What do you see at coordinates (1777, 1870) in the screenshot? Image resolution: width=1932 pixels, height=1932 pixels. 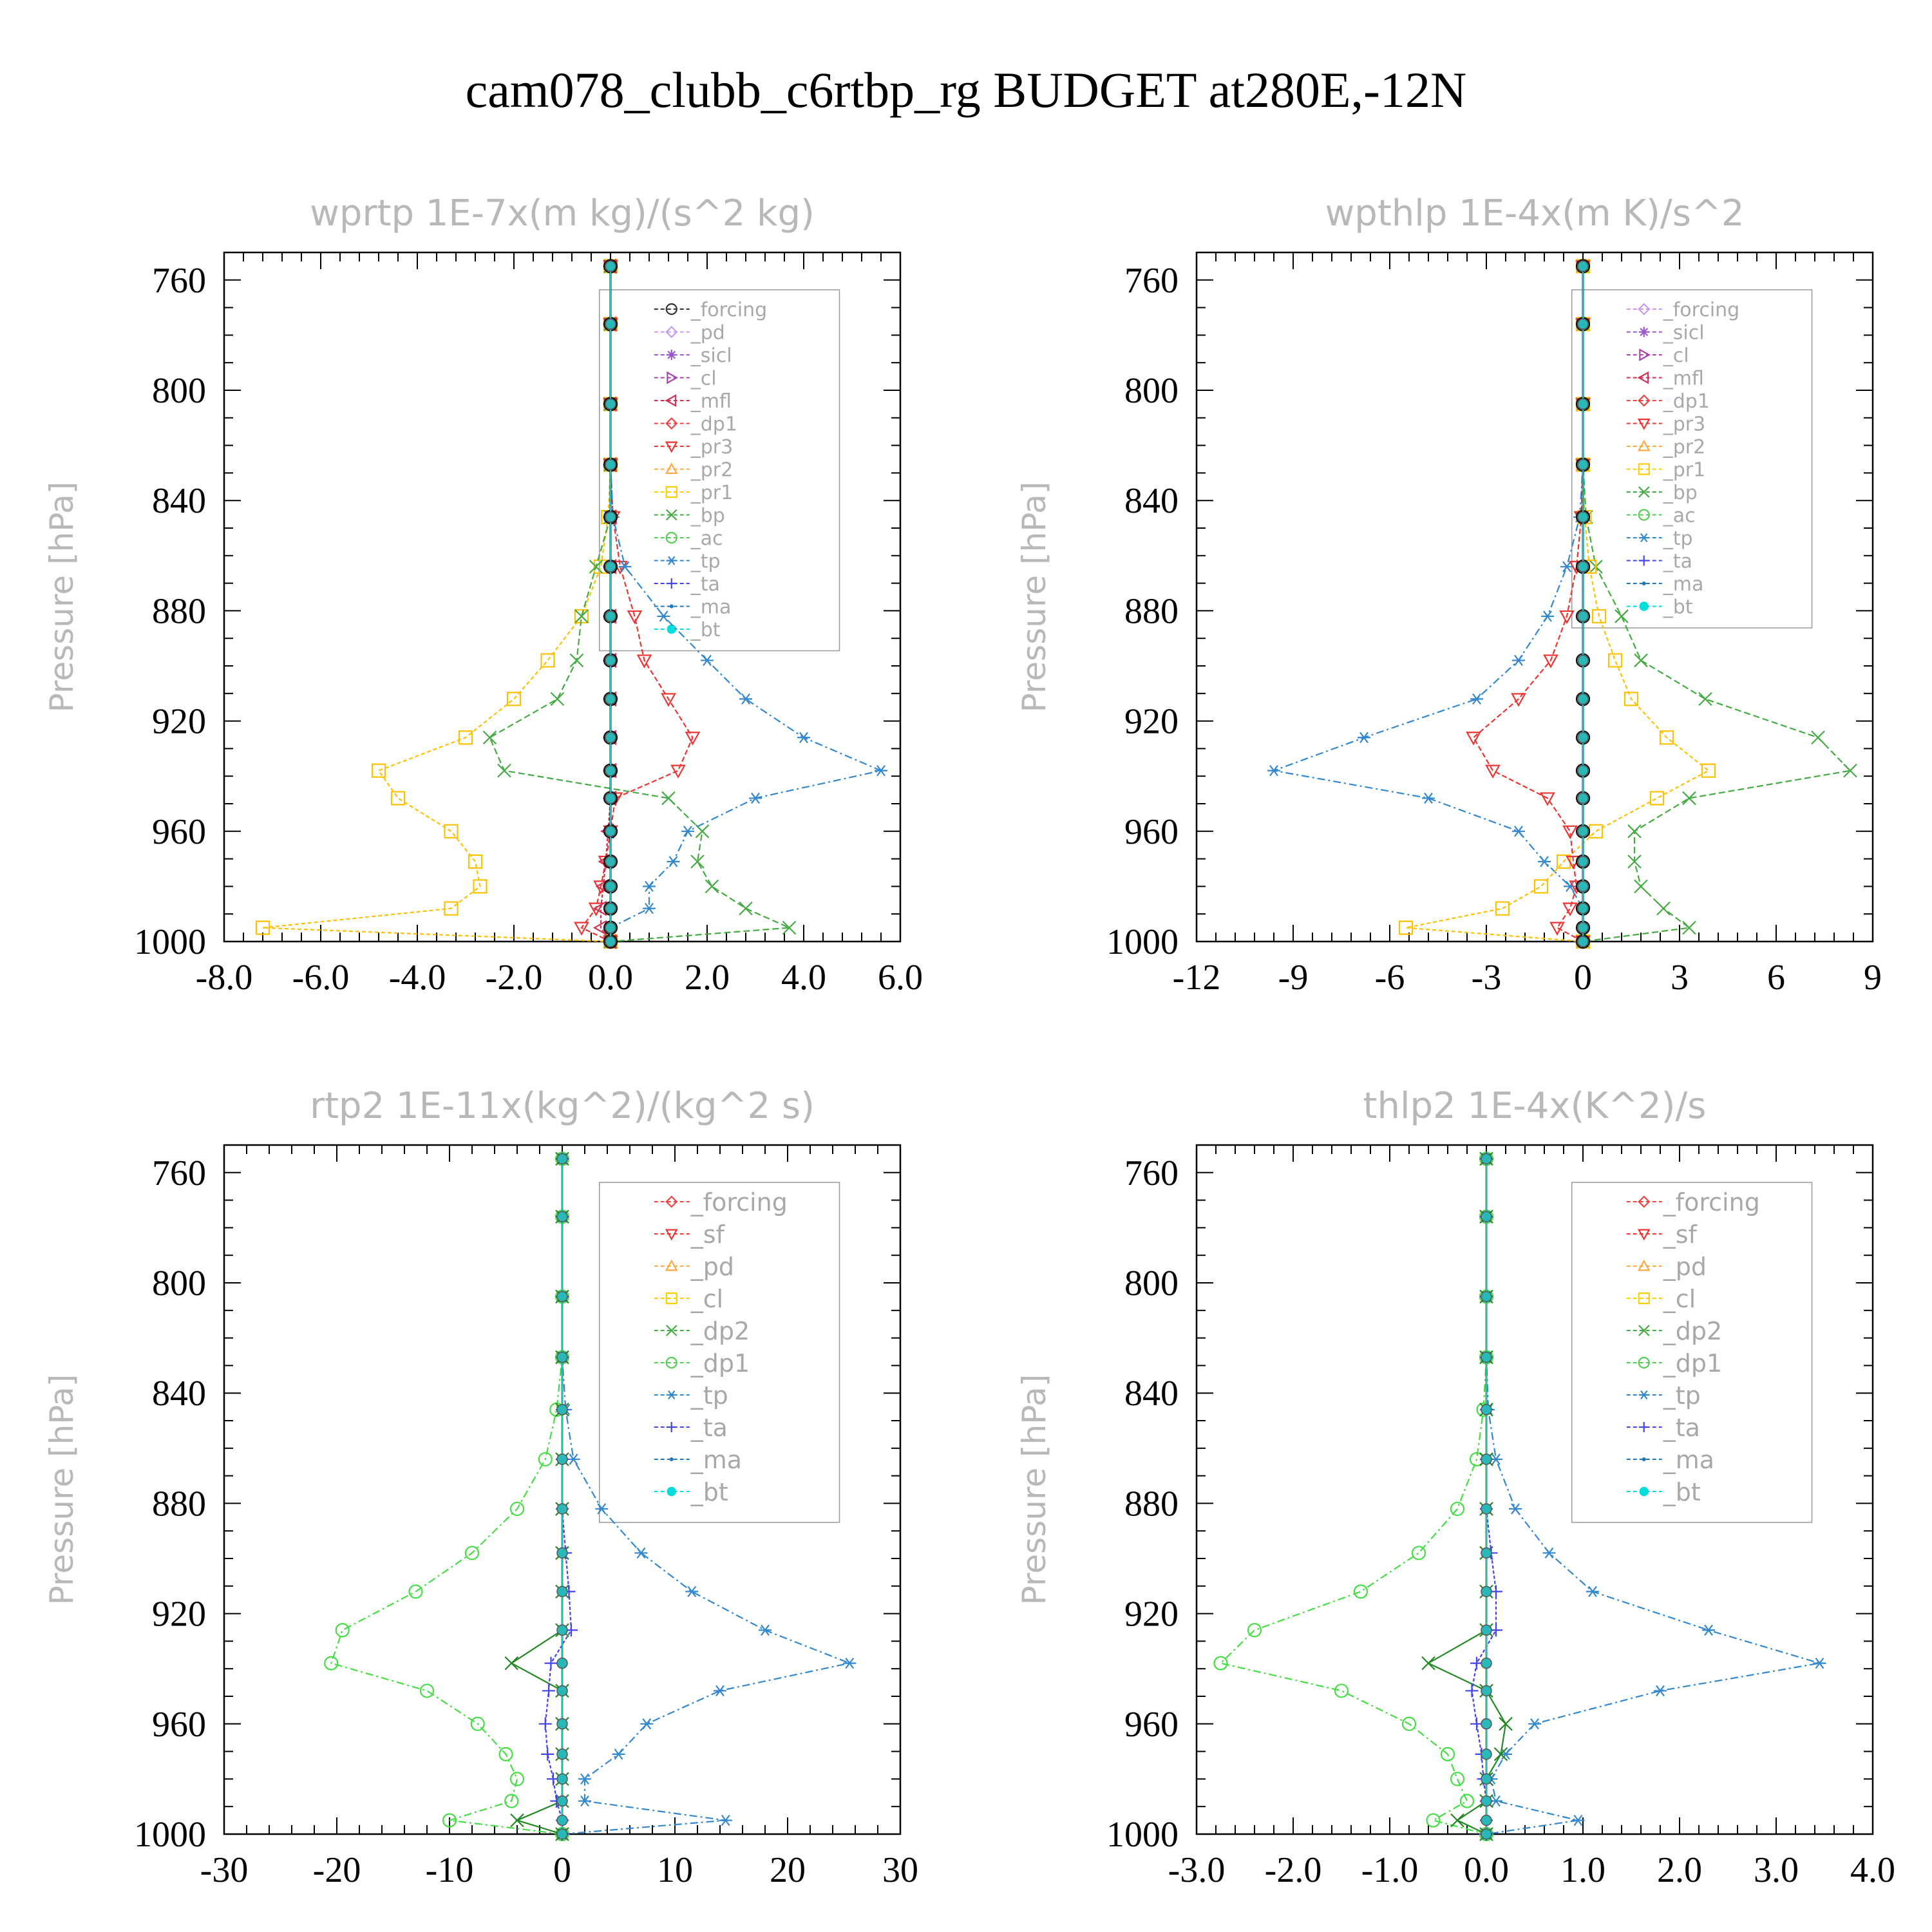 I see `x-tick-label: 3.0` at bounding box center [1777, 1870].